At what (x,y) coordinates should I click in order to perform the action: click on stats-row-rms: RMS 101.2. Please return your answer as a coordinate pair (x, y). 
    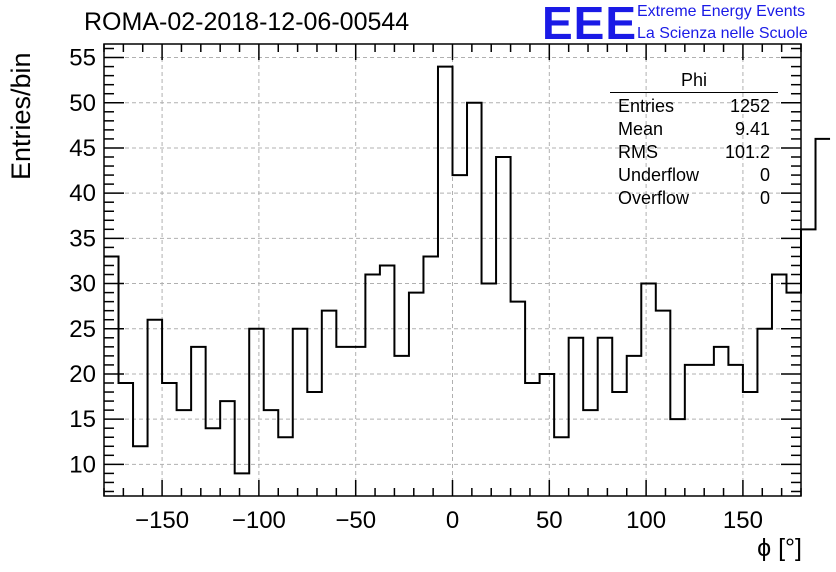
    Looking at the image, I should click on (694, 152).